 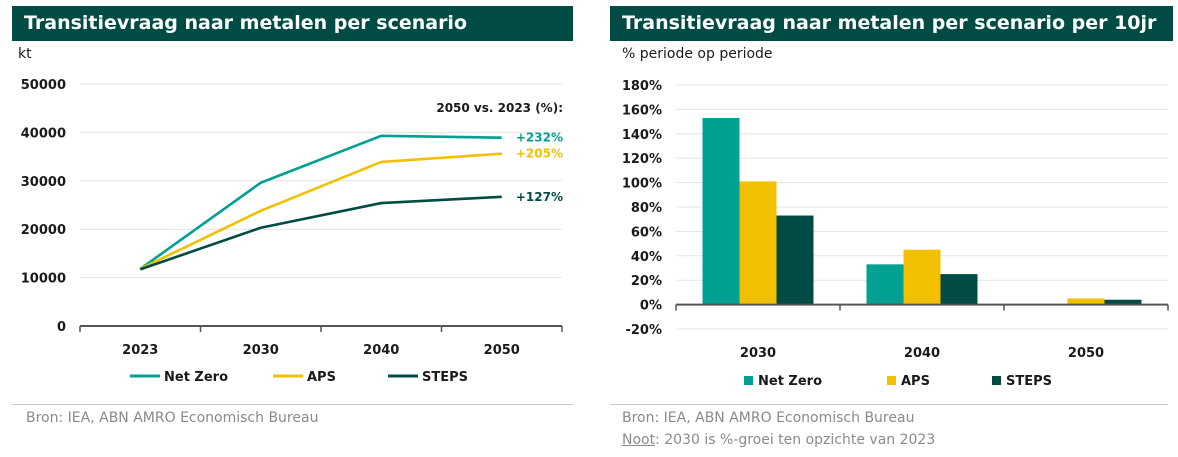 I want to click on y-tick-label: 100%, so click(x=642, y=184).